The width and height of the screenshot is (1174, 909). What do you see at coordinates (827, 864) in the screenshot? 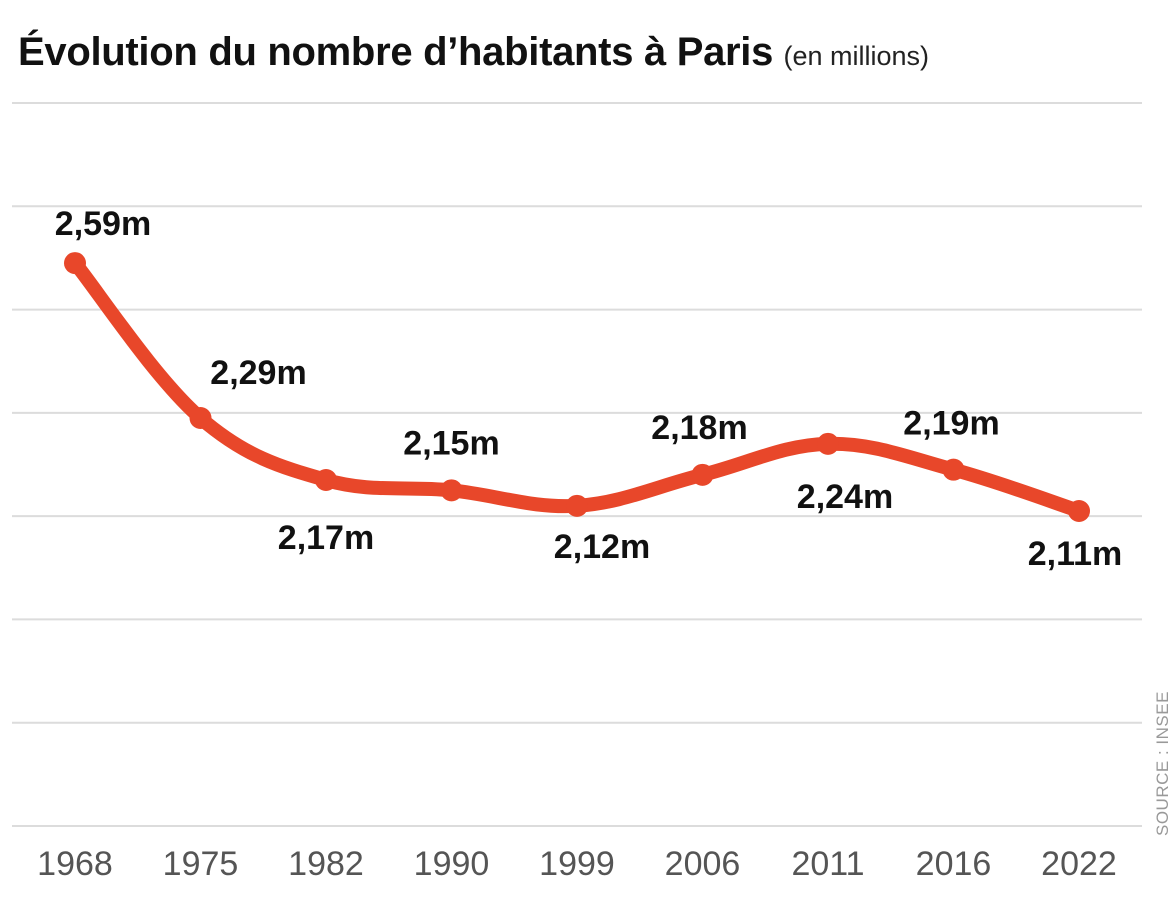
I see `x-tick-label: 2011` at bounding box center [827, 864].